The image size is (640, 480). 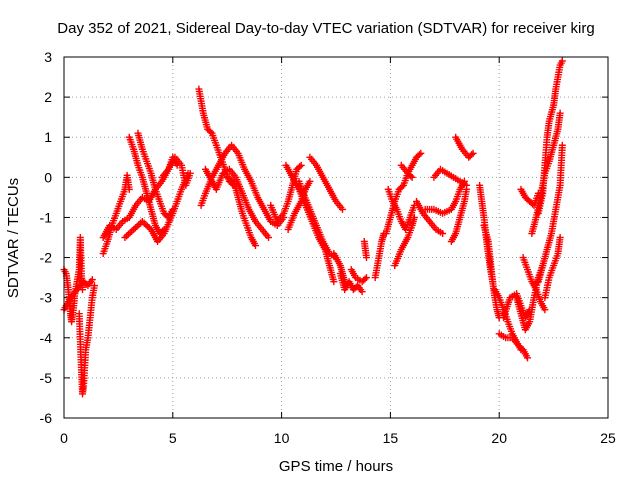 What do you see at coordinates (391, 438) in the screenshot?
I see `x-tick-label: 15` at bounding box center [391, 438].